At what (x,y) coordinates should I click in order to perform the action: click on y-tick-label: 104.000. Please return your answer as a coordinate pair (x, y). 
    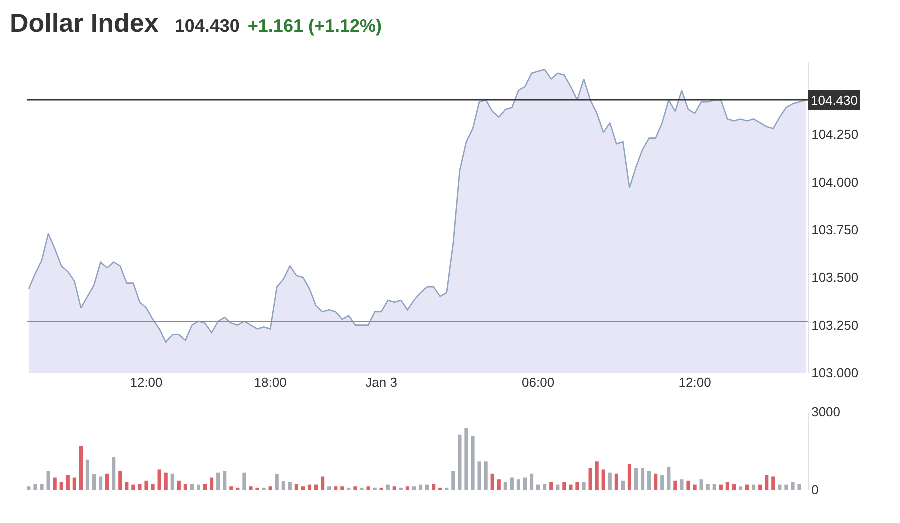
    Looking at the image, I should click on (835, 182).